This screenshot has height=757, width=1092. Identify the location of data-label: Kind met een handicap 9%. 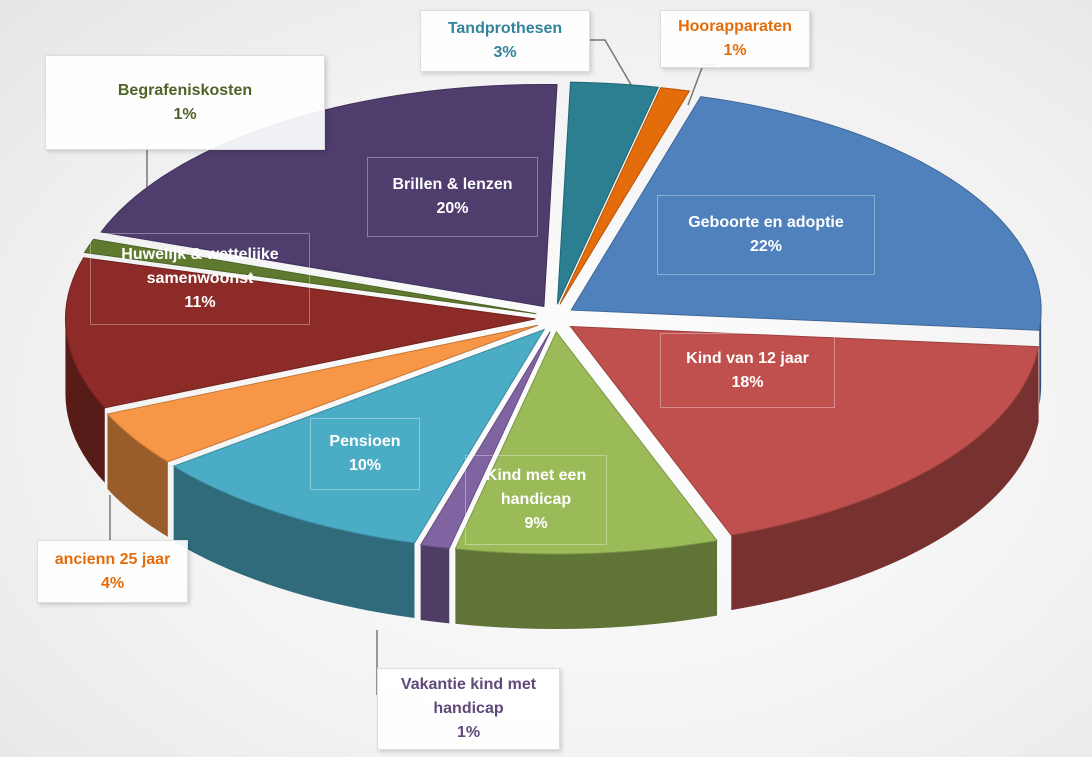
(536, 500).